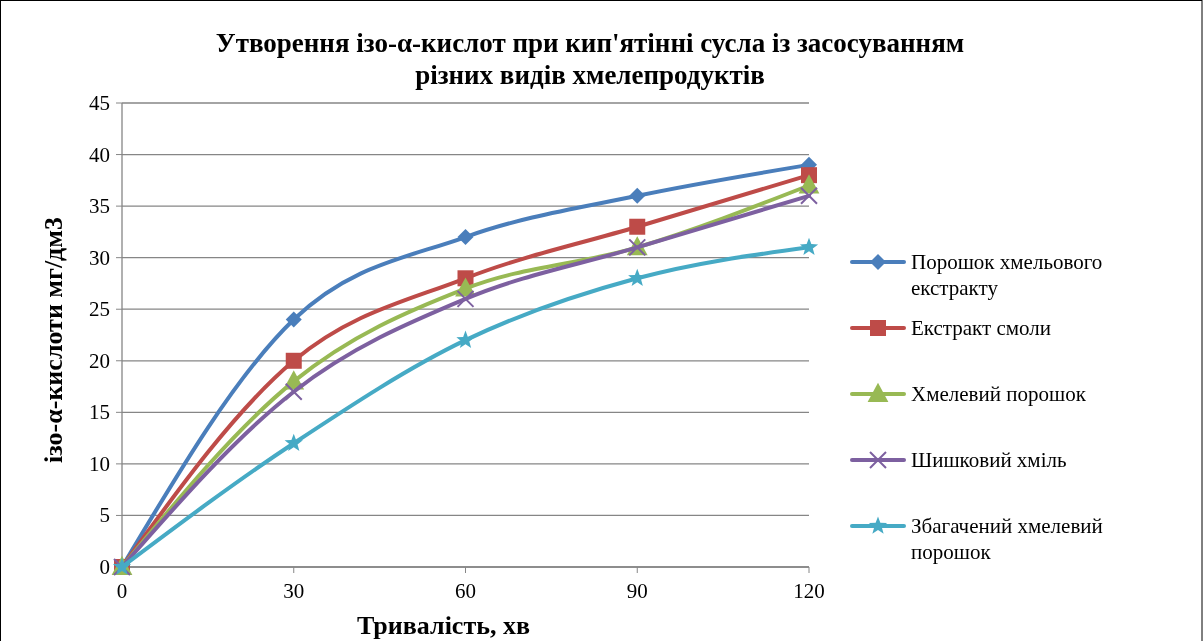  I want to click on legend-label: Хмелевий порошок, so click(999, 394).